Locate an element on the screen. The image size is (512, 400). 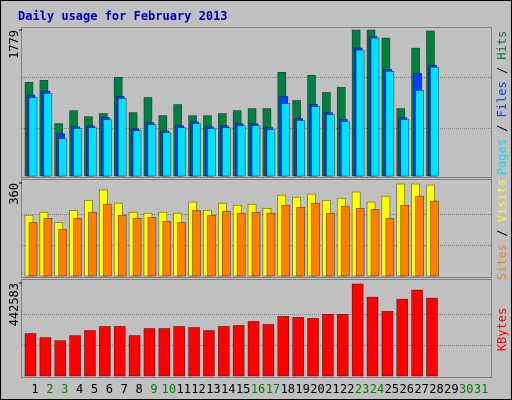
x-tick-label: 13 is located at coordinates (213, 389).